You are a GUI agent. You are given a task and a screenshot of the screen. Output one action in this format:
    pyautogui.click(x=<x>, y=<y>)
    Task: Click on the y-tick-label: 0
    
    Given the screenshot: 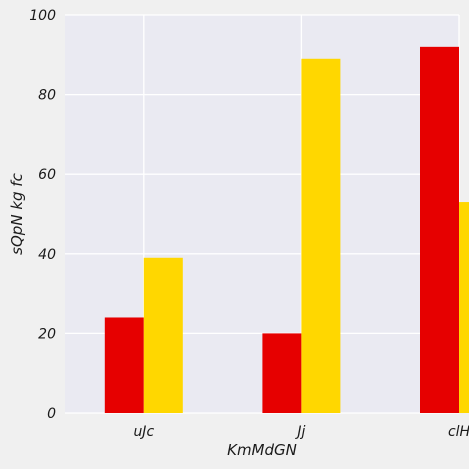 What is the action you would take?
    pyautogui.click(x=51, y=414)
    